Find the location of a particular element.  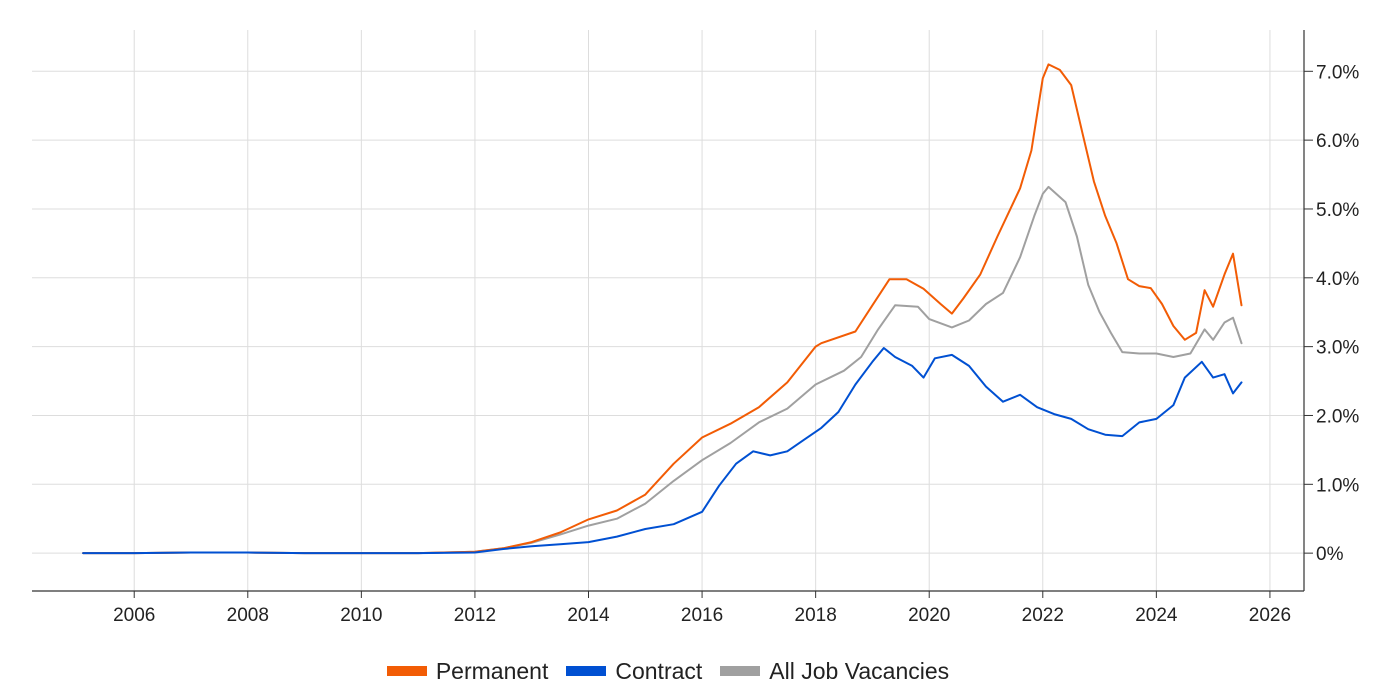

y-tick-label-5: 5.0% is located at coordinates (1337, 210).